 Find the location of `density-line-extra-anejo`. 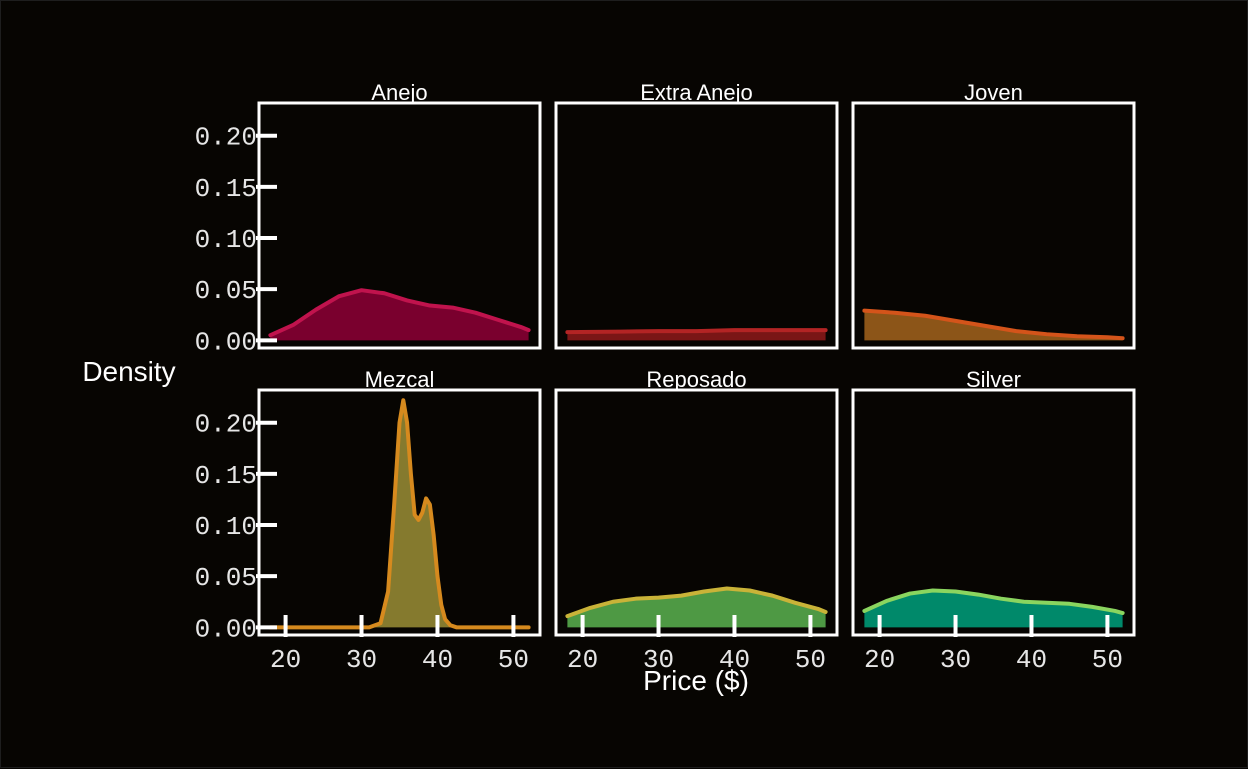

density-line-extra-anejo is located at coordinates (696, 331).